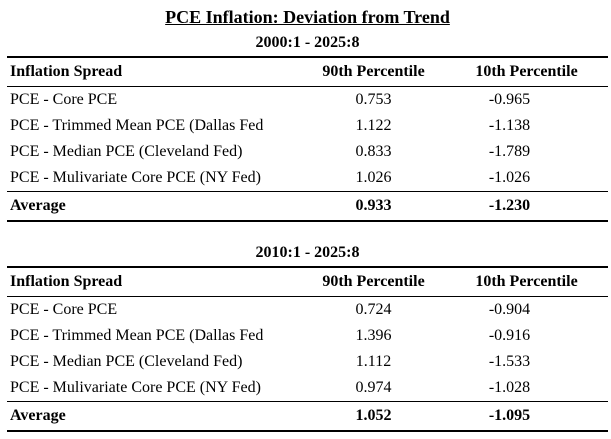  Describe the element at coordinates (509, 125) in the screenshot. I see `p10-value: -1.138` at that location.